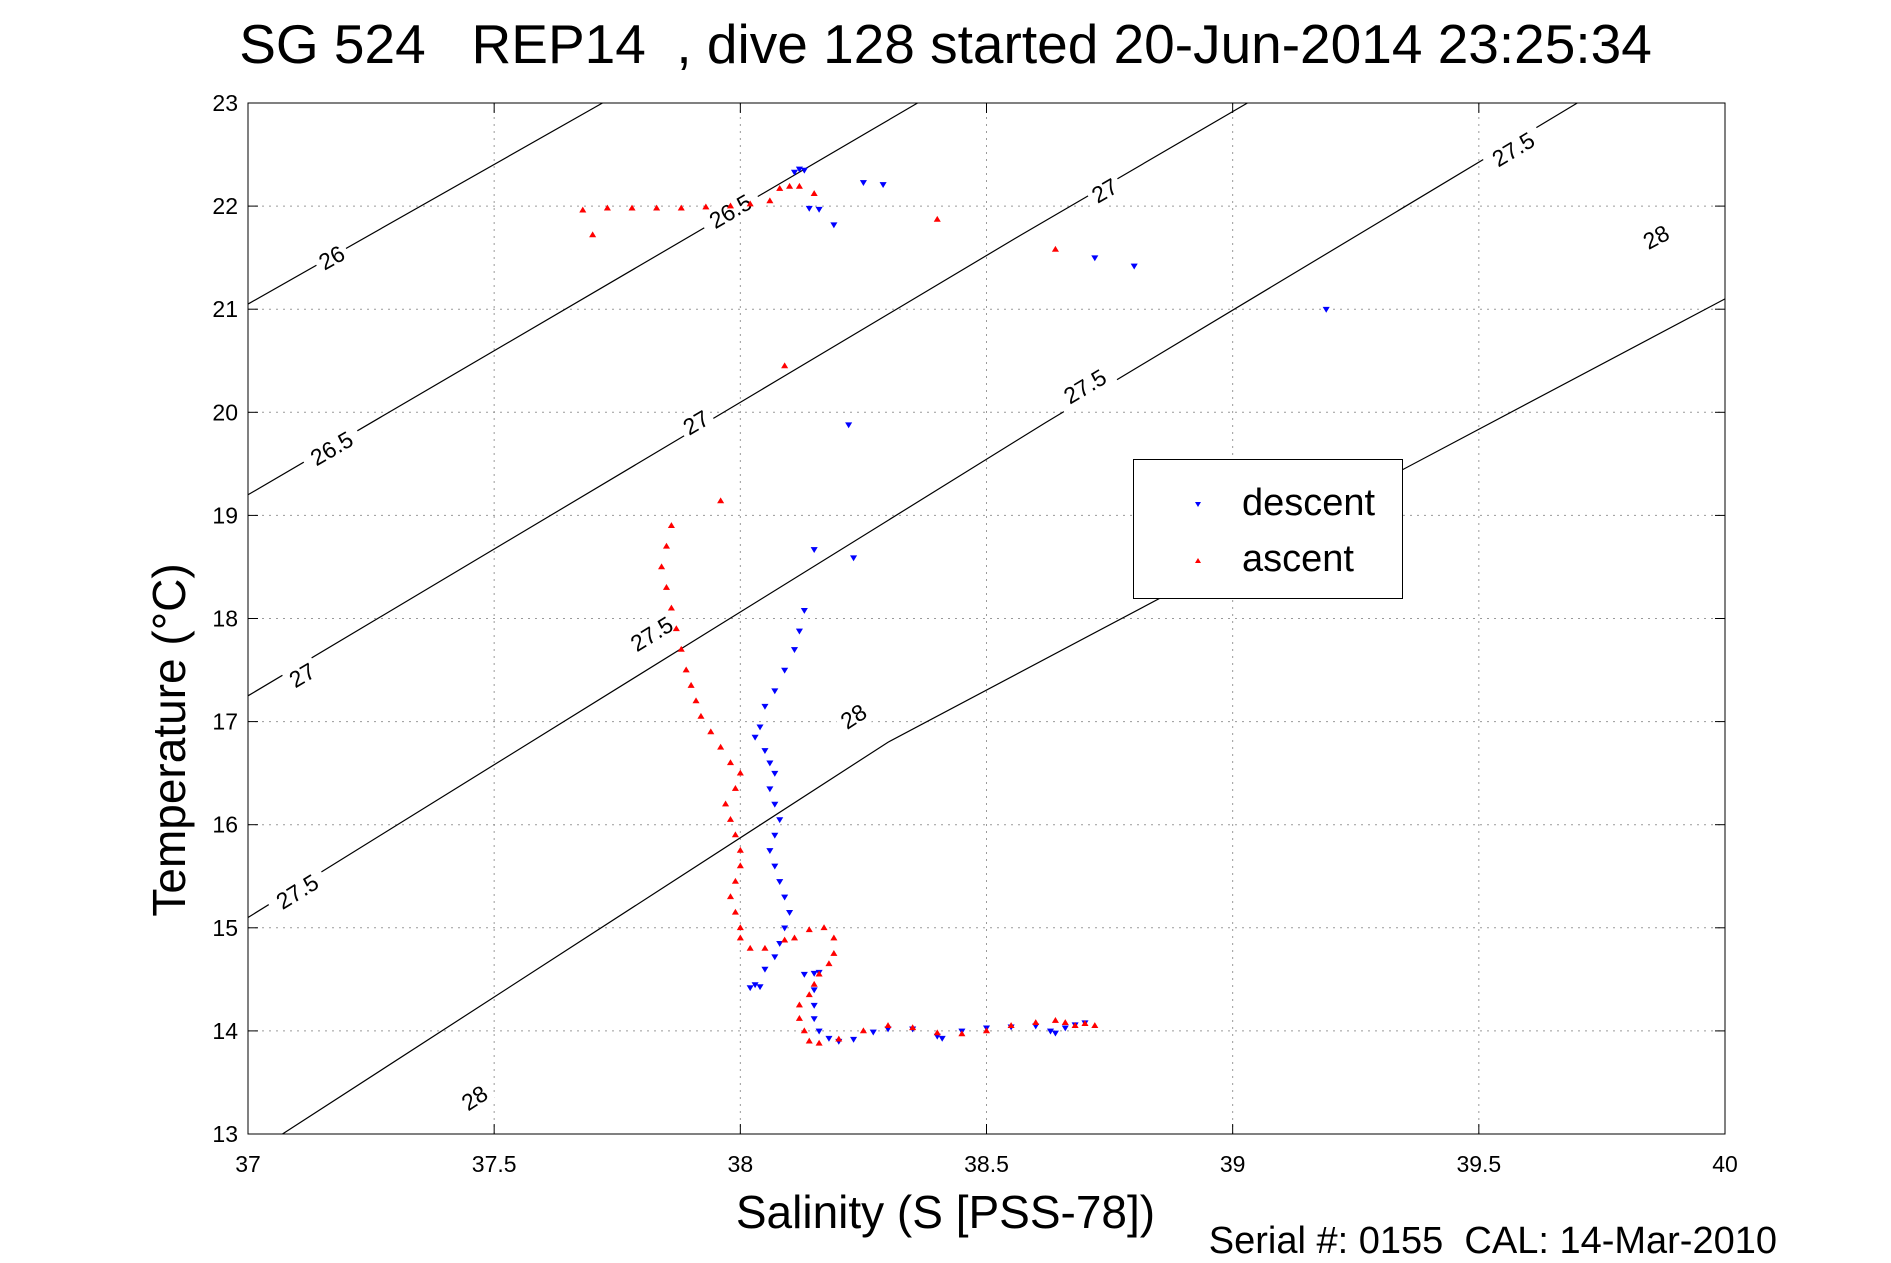  I want to click on y-tick-label: 16, so click(225, 825).